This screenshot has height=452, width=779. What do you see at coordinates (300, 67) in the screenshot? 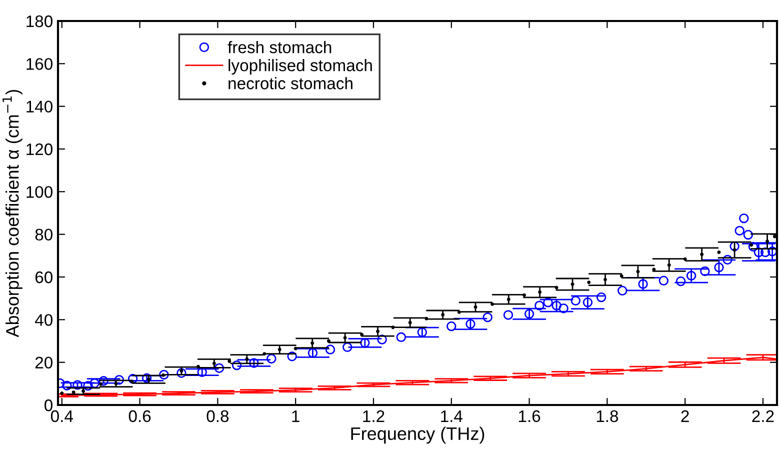
I see `legend-label: lyophilised stomach` at bounding box center [300, 67].